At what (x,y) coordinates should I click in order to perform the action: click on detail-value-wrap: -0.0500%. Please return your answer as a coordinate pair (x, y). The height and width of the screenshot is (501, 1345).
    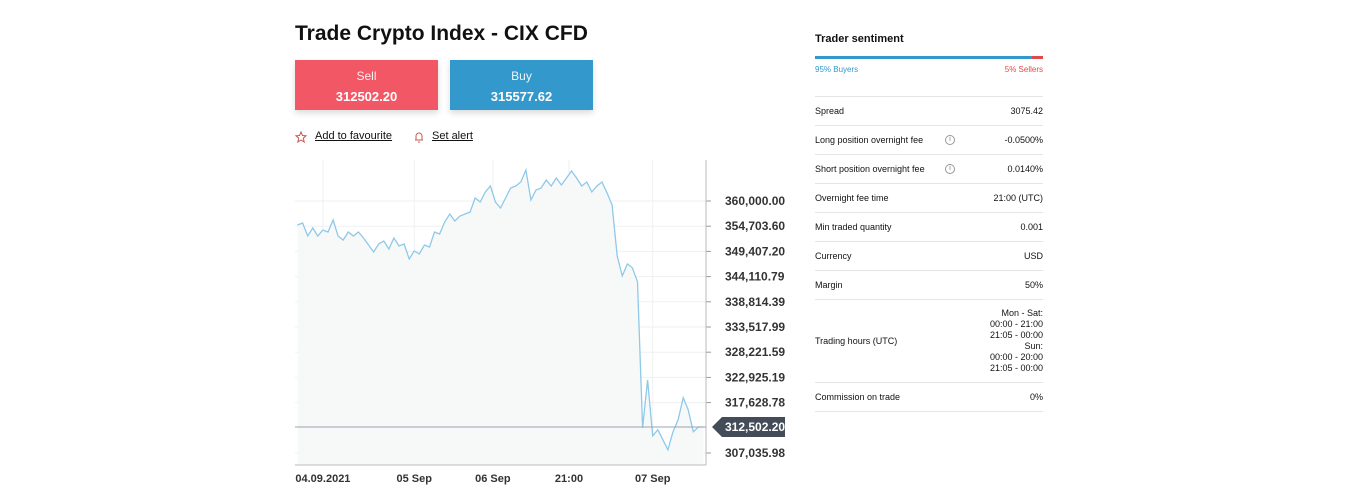
    Looking at the image, I should click on (1023, 140).